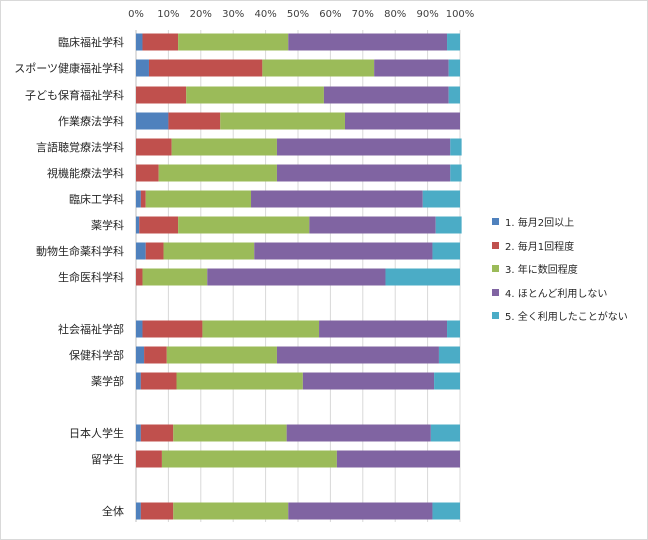 This screenshot has width=648, height=540. I want to click on x-tick-label: 60%, so click(330, 14).